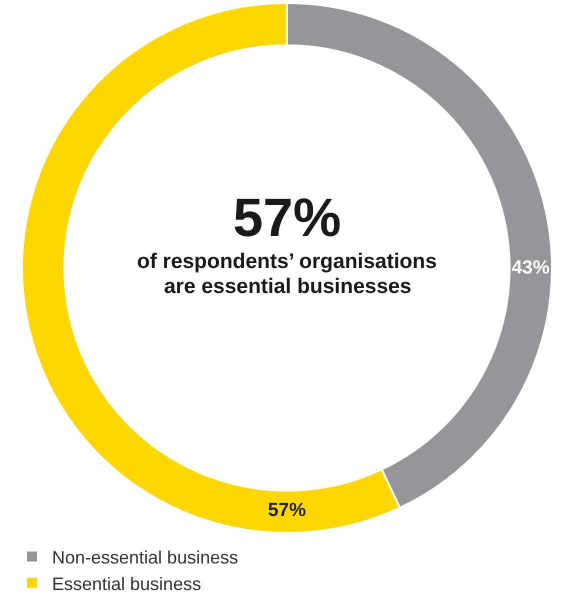 The width and height of the screenshot is (565, 604). What do you see at coordinates (287, 261) in the screenshot?
I see `text: of respondents’ organisations` at bounding box center [287, 261].